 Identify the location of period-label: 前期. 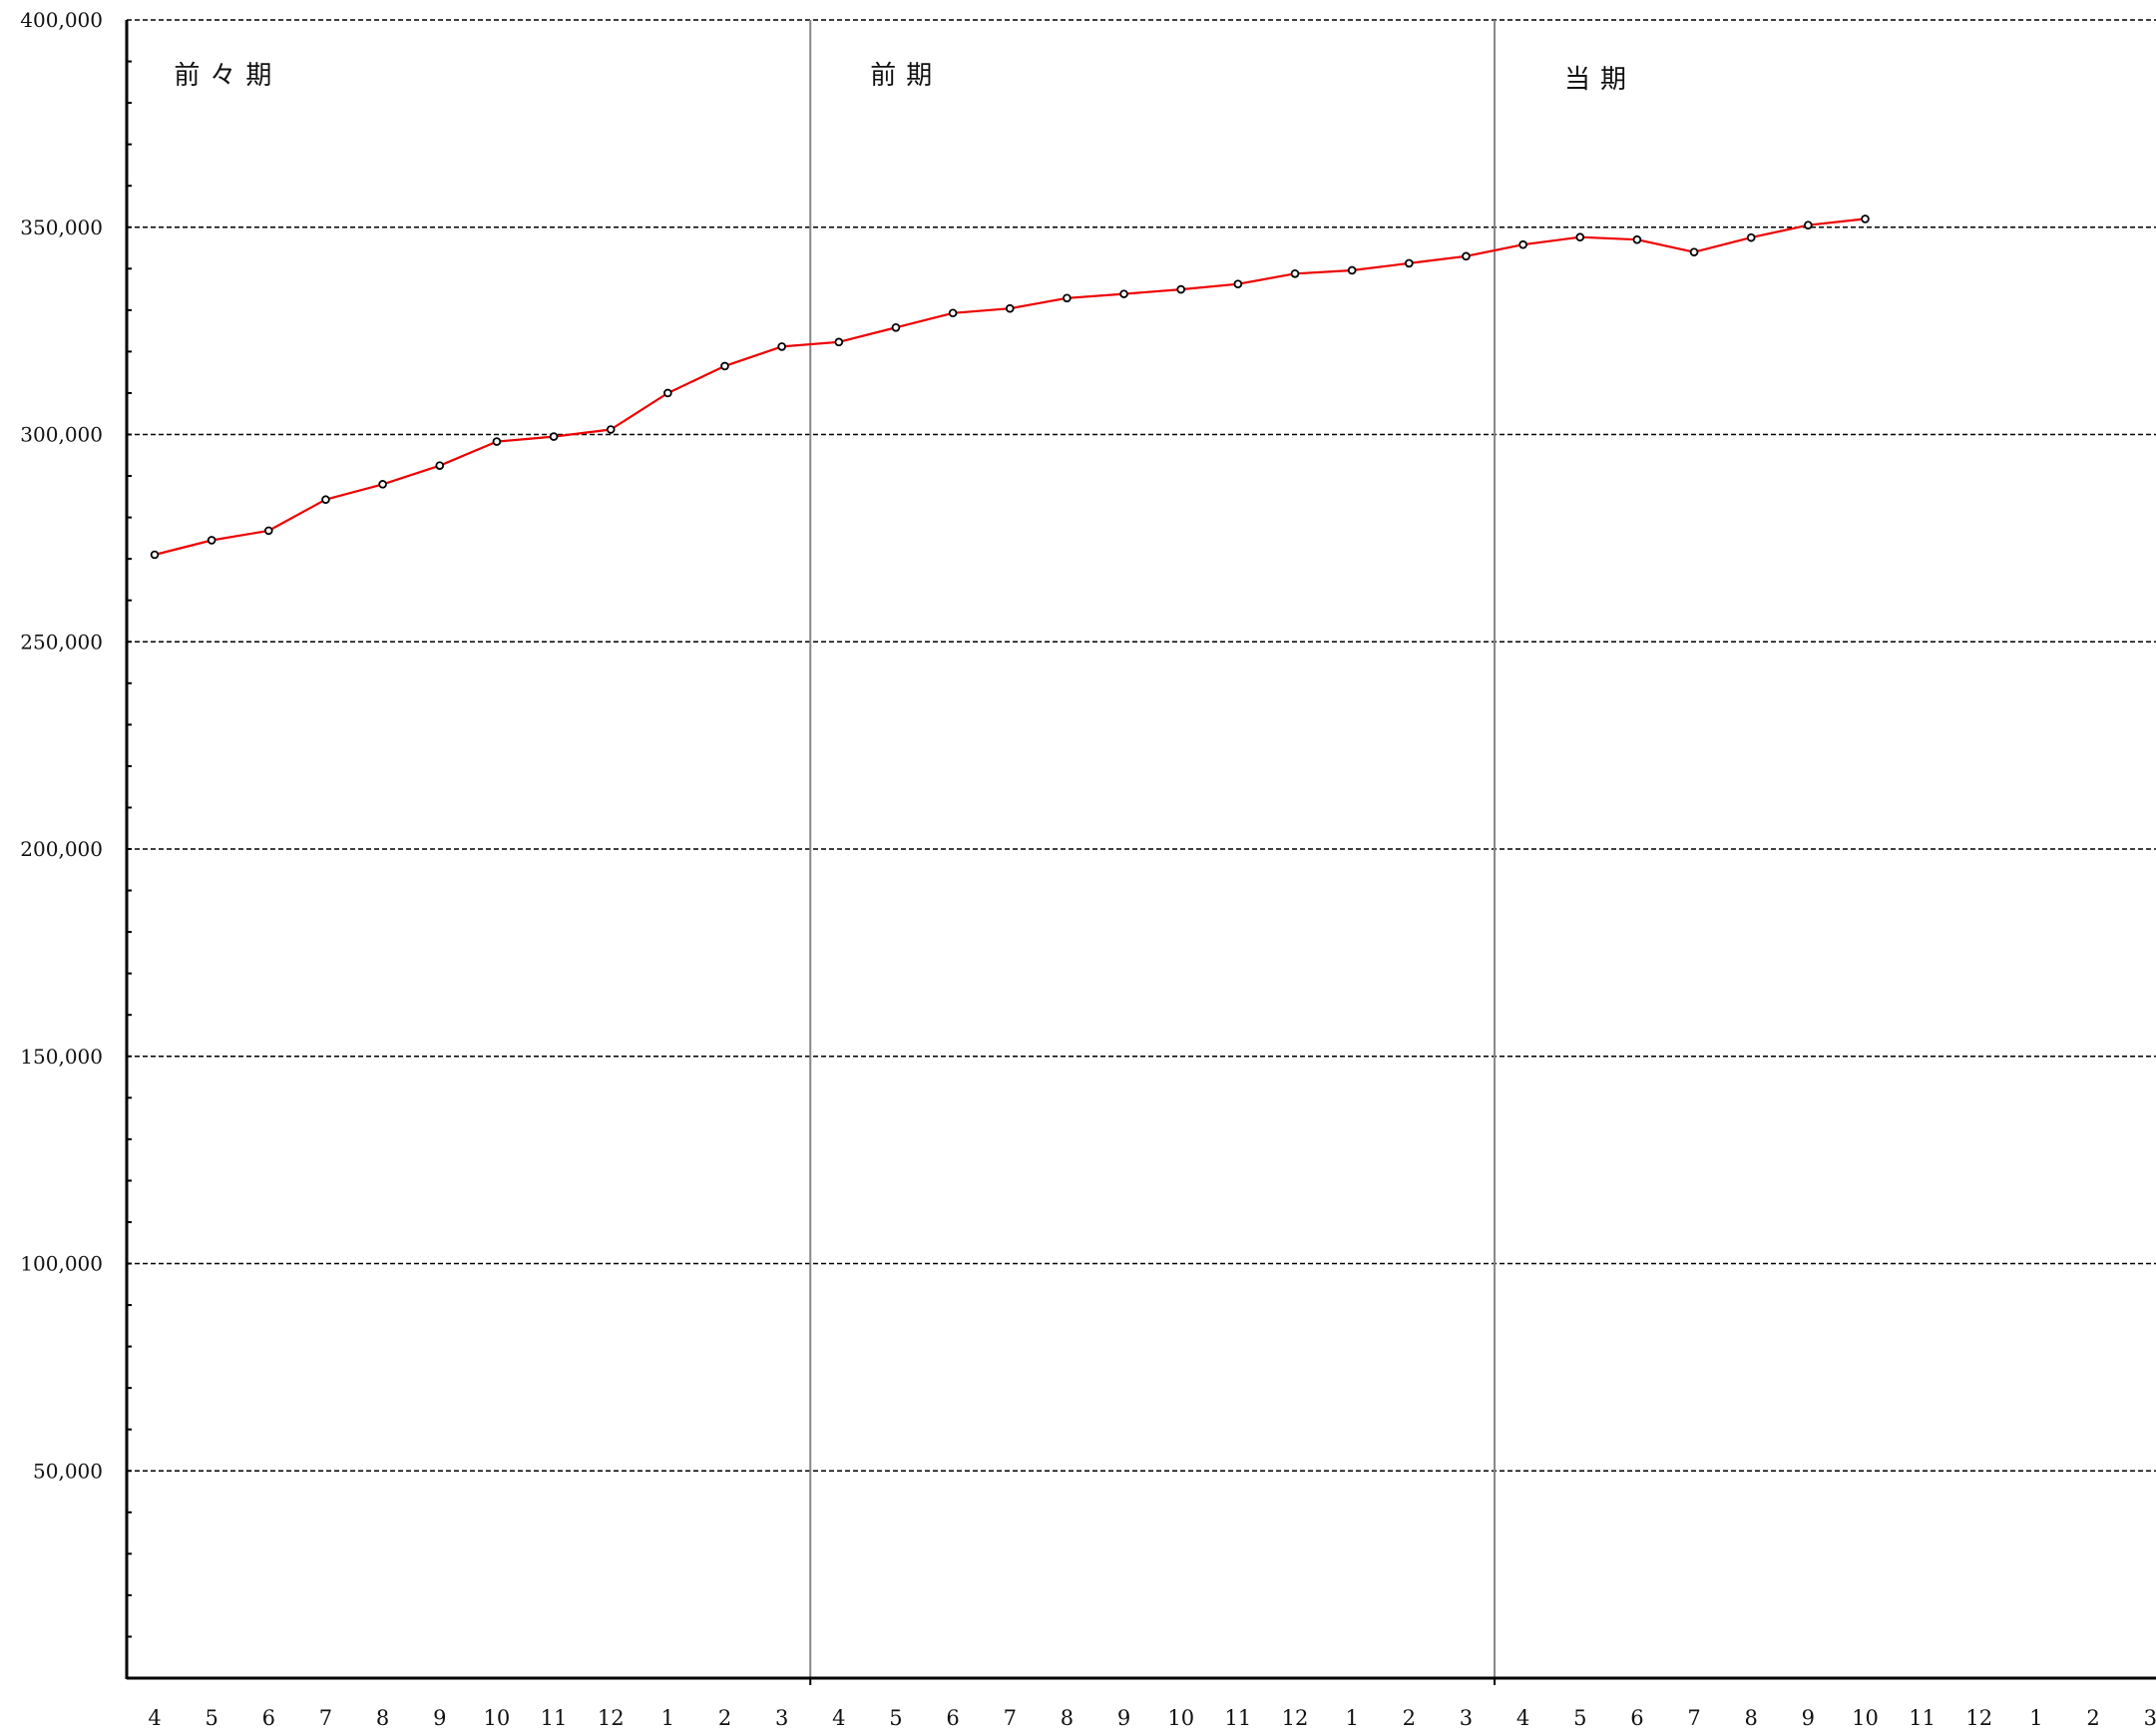
(906, 76).